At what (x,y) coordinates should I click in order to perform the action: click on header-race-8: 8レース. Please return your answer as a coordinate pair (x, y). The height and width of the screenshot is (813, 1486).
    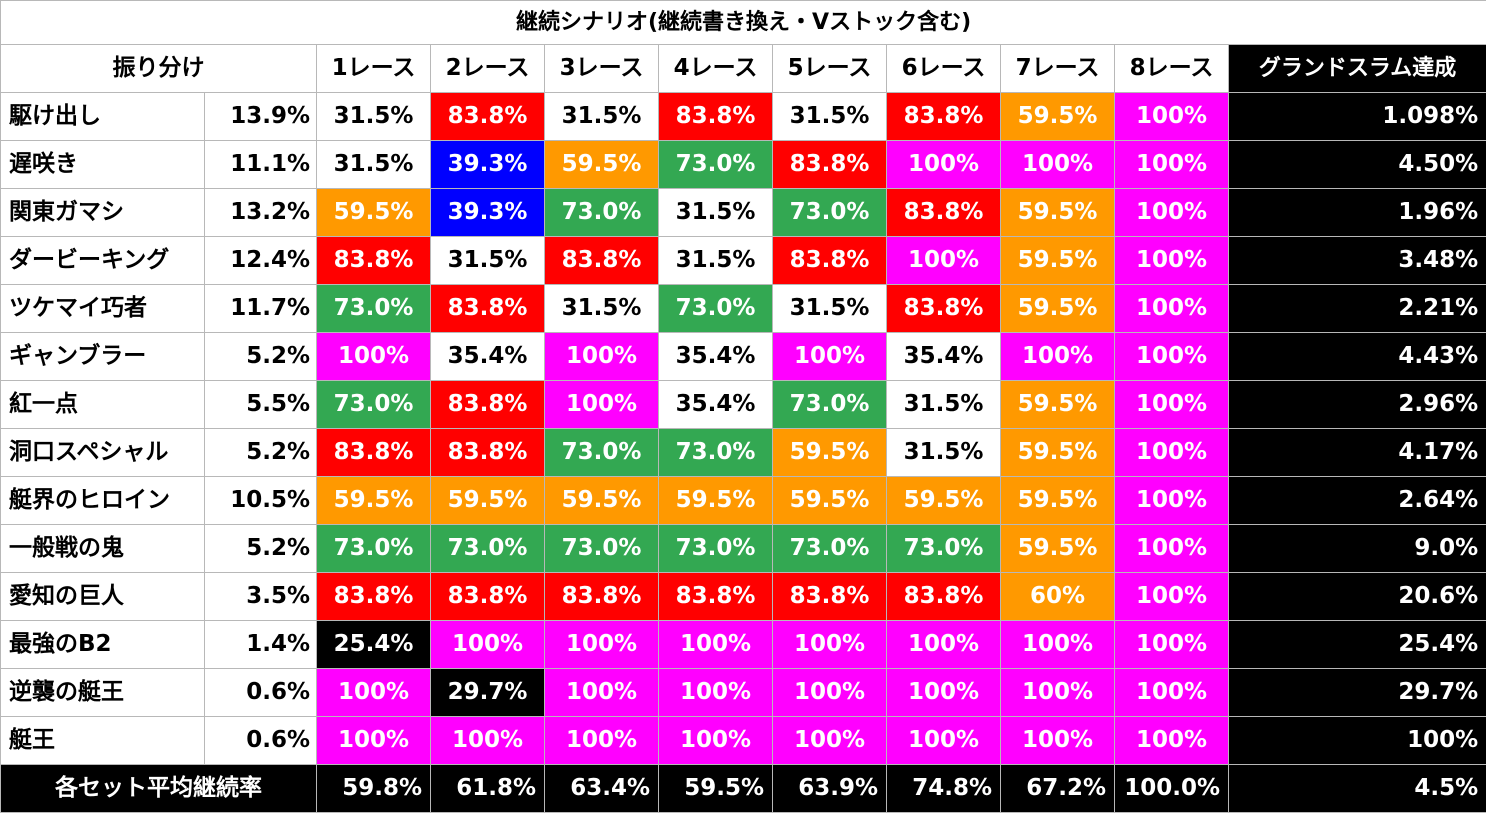
    Looking at the image, I should click on (1172, 69).